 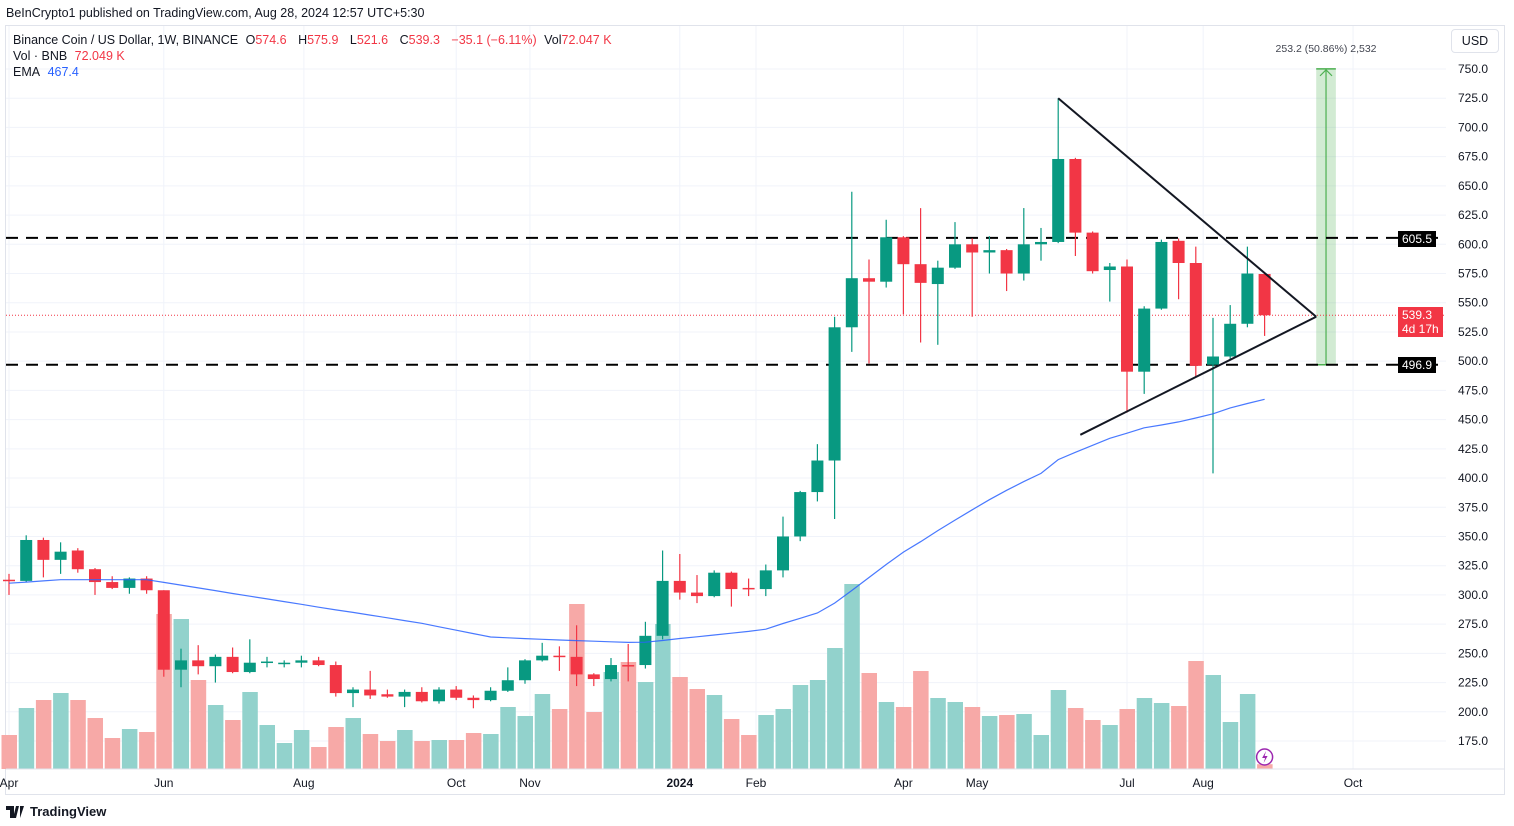 I want to click on y-tick-label: 550.0, so click(x=1473, y=303).